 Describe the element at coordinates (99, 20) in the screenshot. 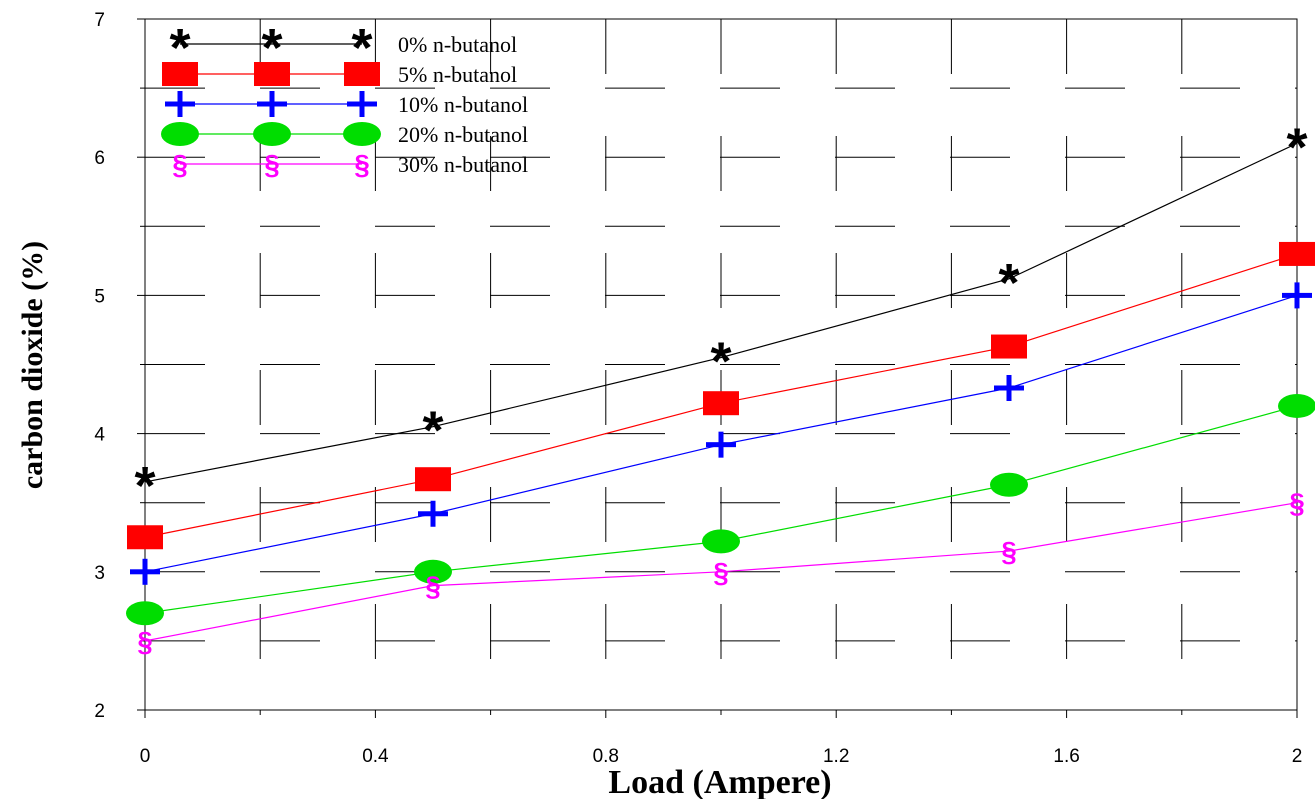

I see `y-tick-label: 7` at that location.